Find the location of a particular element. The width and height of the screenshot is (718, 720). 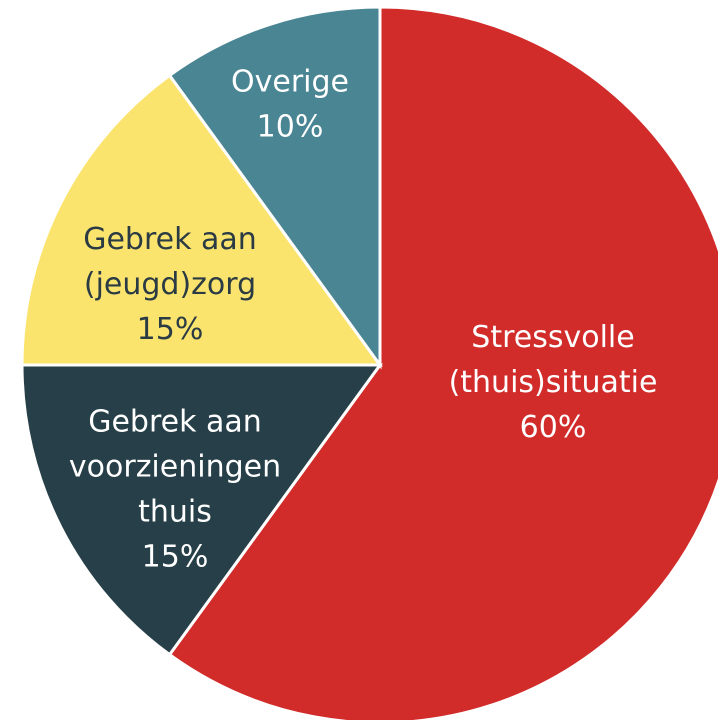

slice-label: Gebrek aan (jeugd)zorg 15% is located at coordinates (170, 284).